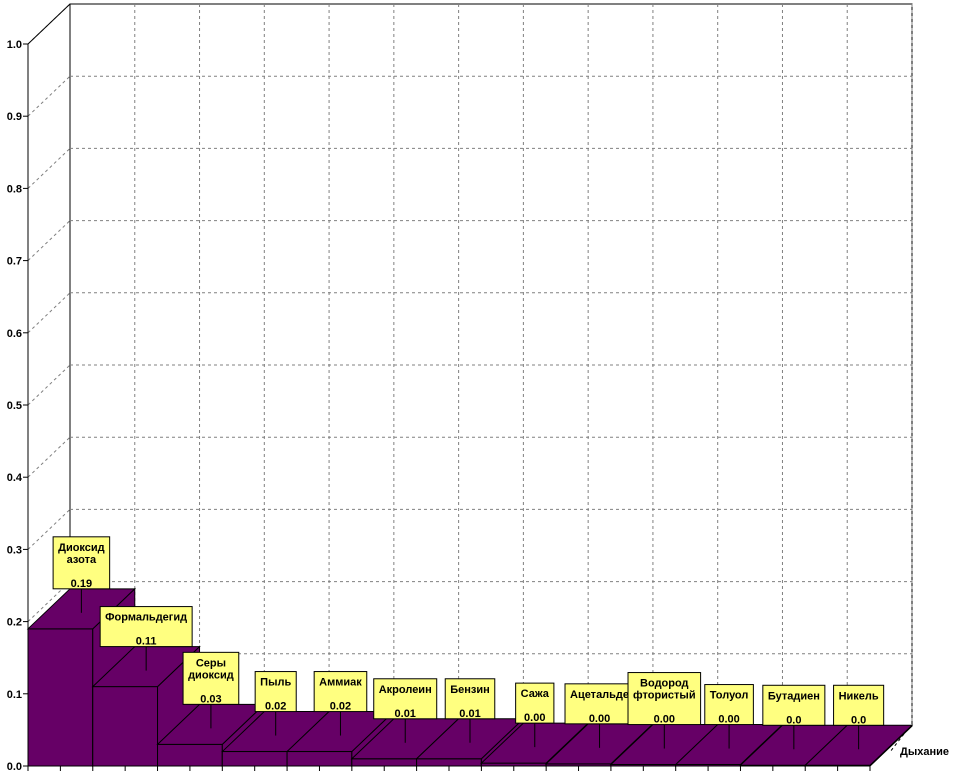 The width and height of the screenshot is (964, 772). I want to click on data-callout: Формальдегид 0.11, so click(146, 638).